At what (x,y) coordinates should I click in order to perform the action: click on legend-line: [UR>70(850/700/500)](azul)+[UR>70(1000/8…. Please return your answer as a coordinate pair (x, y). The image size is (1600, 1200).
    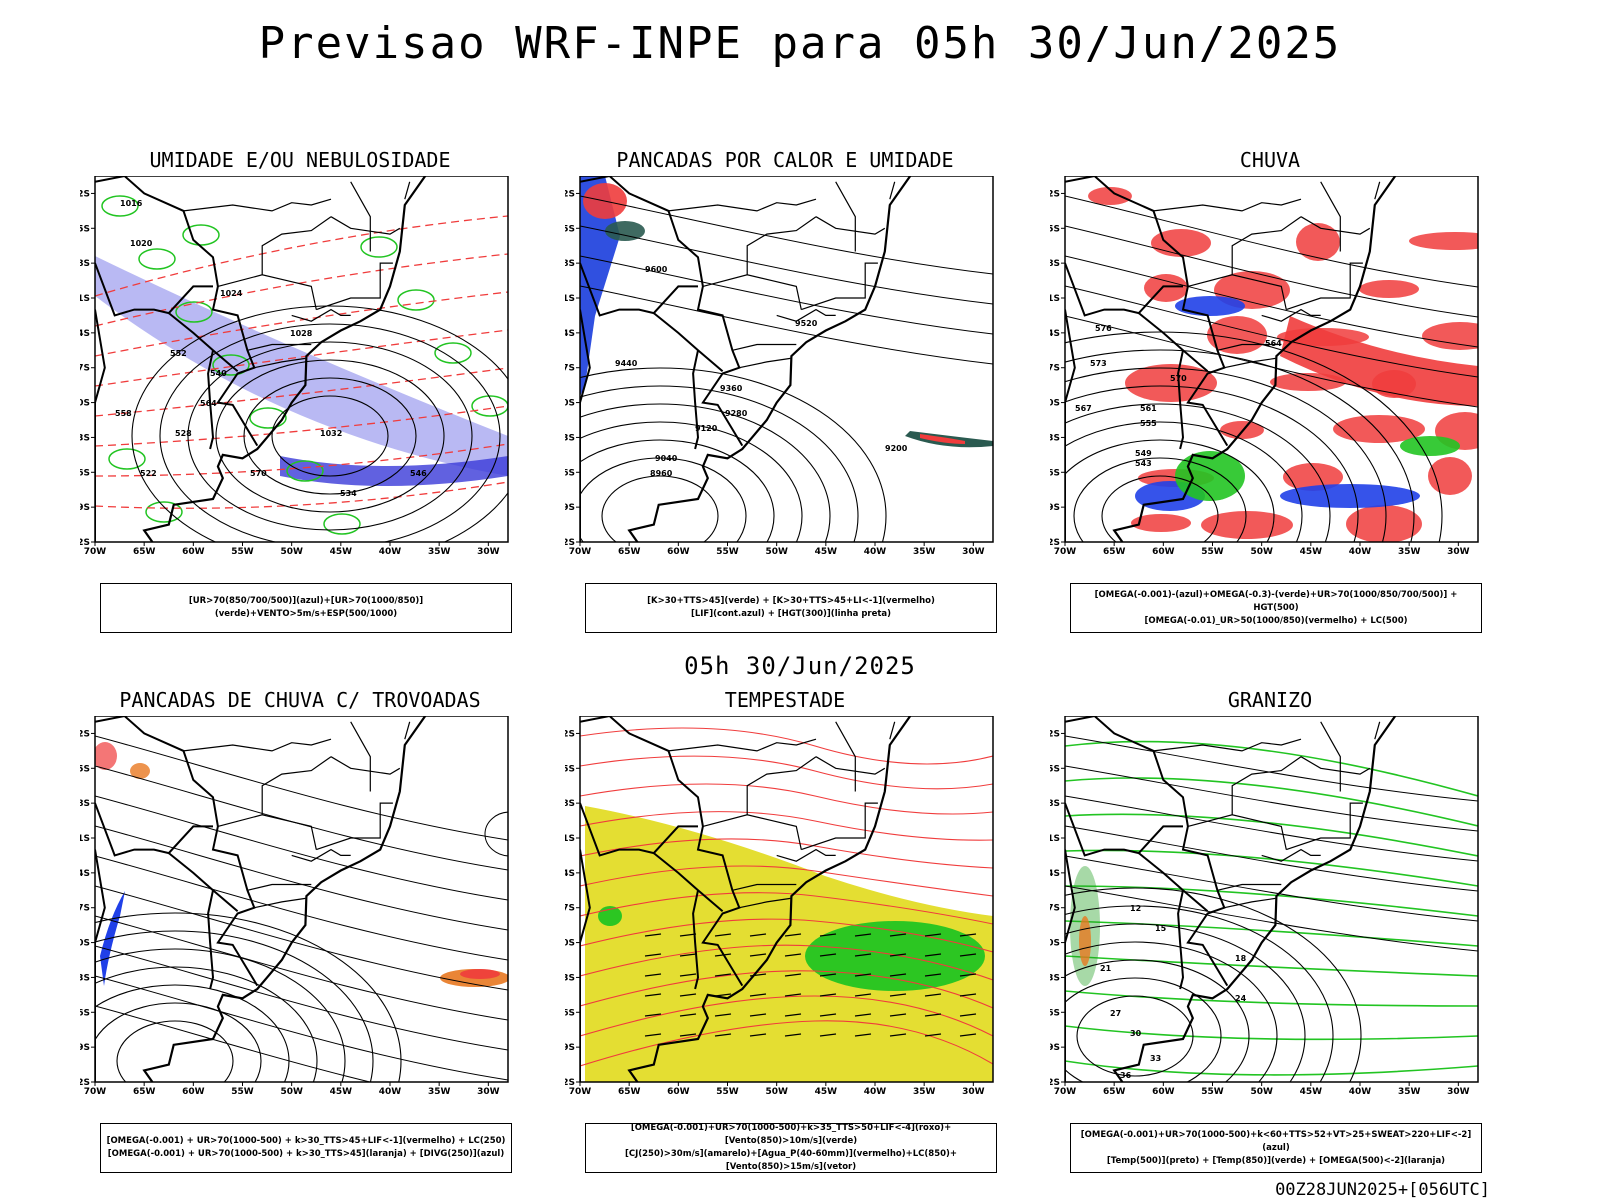
    Looking at the image, I should click on (306, 607).